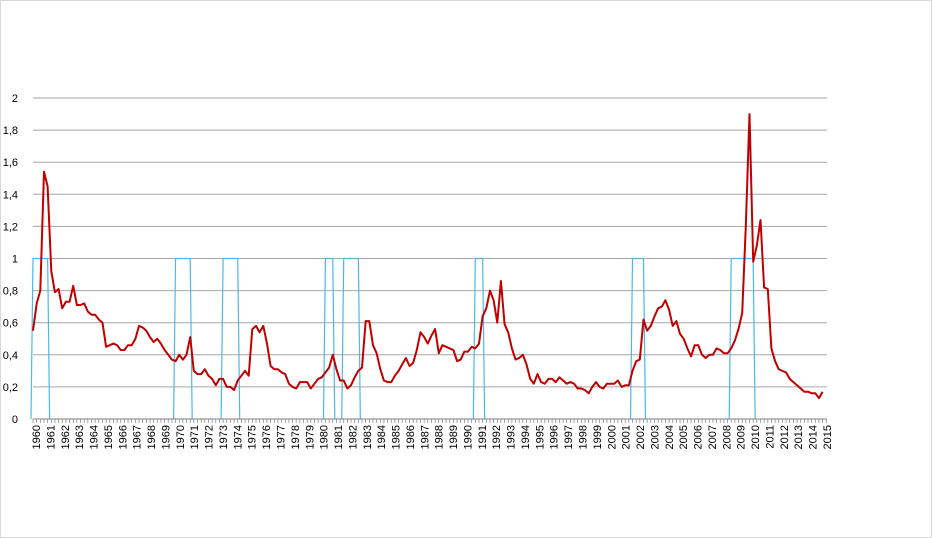 This screenshot has width=932, height=538. Describe the element at coordinates (785, 437) in the screenshot. I see `x-tick-label: 2012` at that location.